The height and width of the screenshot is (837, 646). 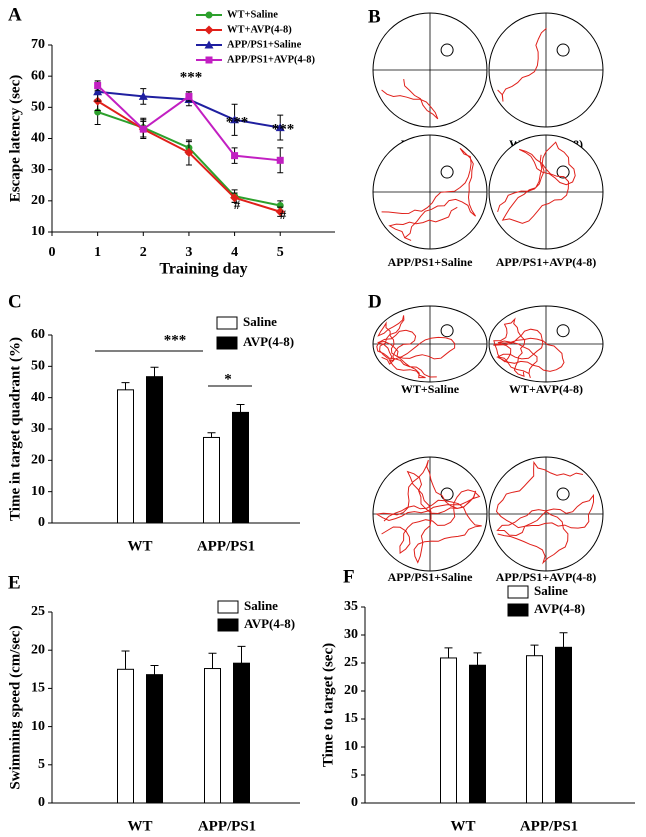 What do you see at coordinates (15, 14) in the screenshot?
I see `panel-label: A` at bounding box center [15, 14].